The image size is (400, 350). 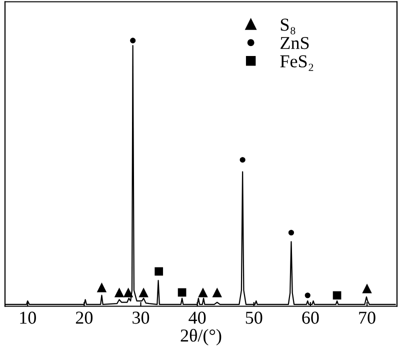 I want to click on x-tick-label: 40, so click(x=197, y=318).